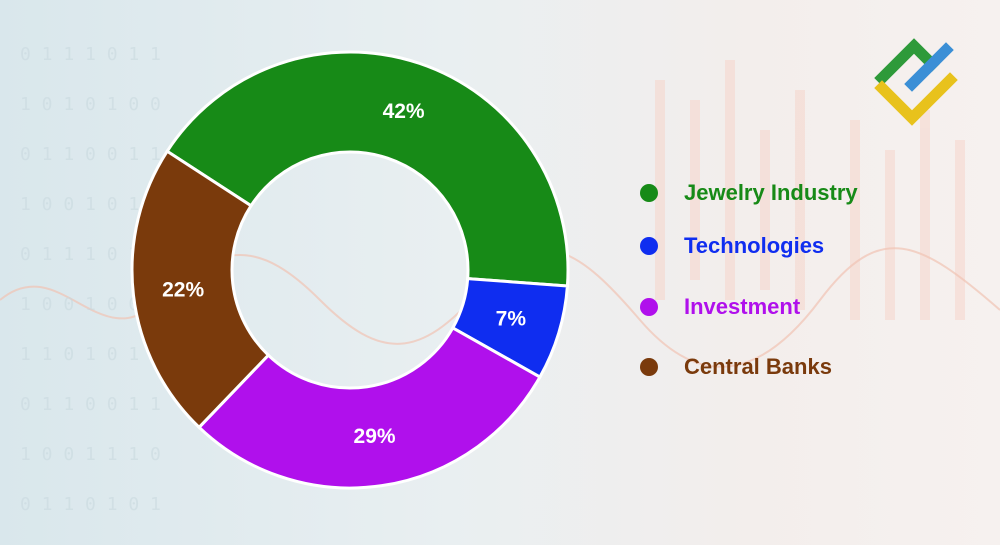 This screenshot has width=1000, height=545. I want to click on legend-item-central-banks: Central Banks, so click(736, 367).